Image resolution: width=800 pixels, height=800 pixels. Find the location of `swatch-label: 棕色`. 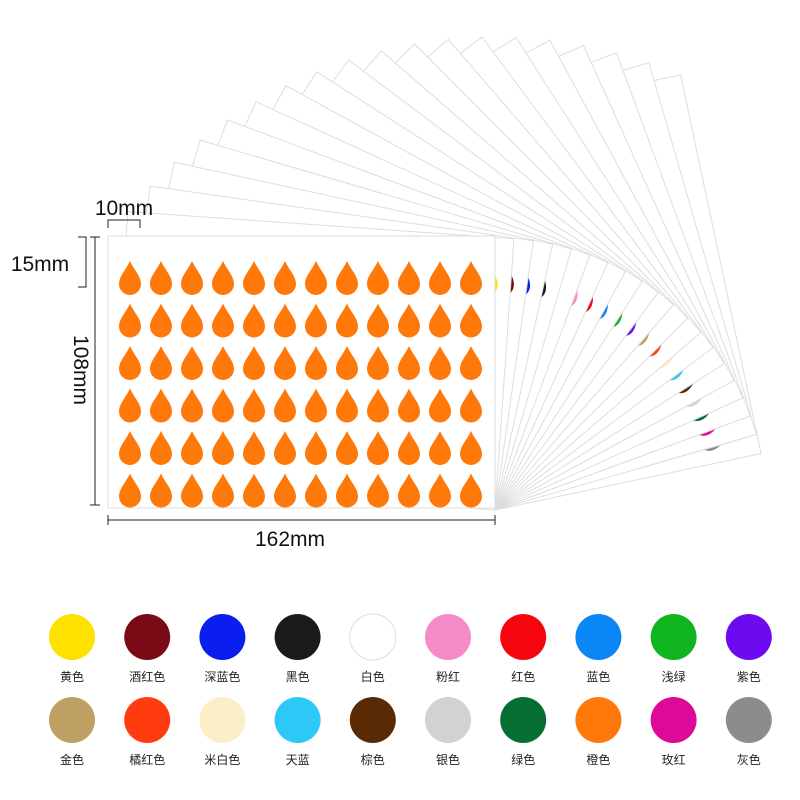

swatch-label: 棕色 is located at coordinates (373, 759).